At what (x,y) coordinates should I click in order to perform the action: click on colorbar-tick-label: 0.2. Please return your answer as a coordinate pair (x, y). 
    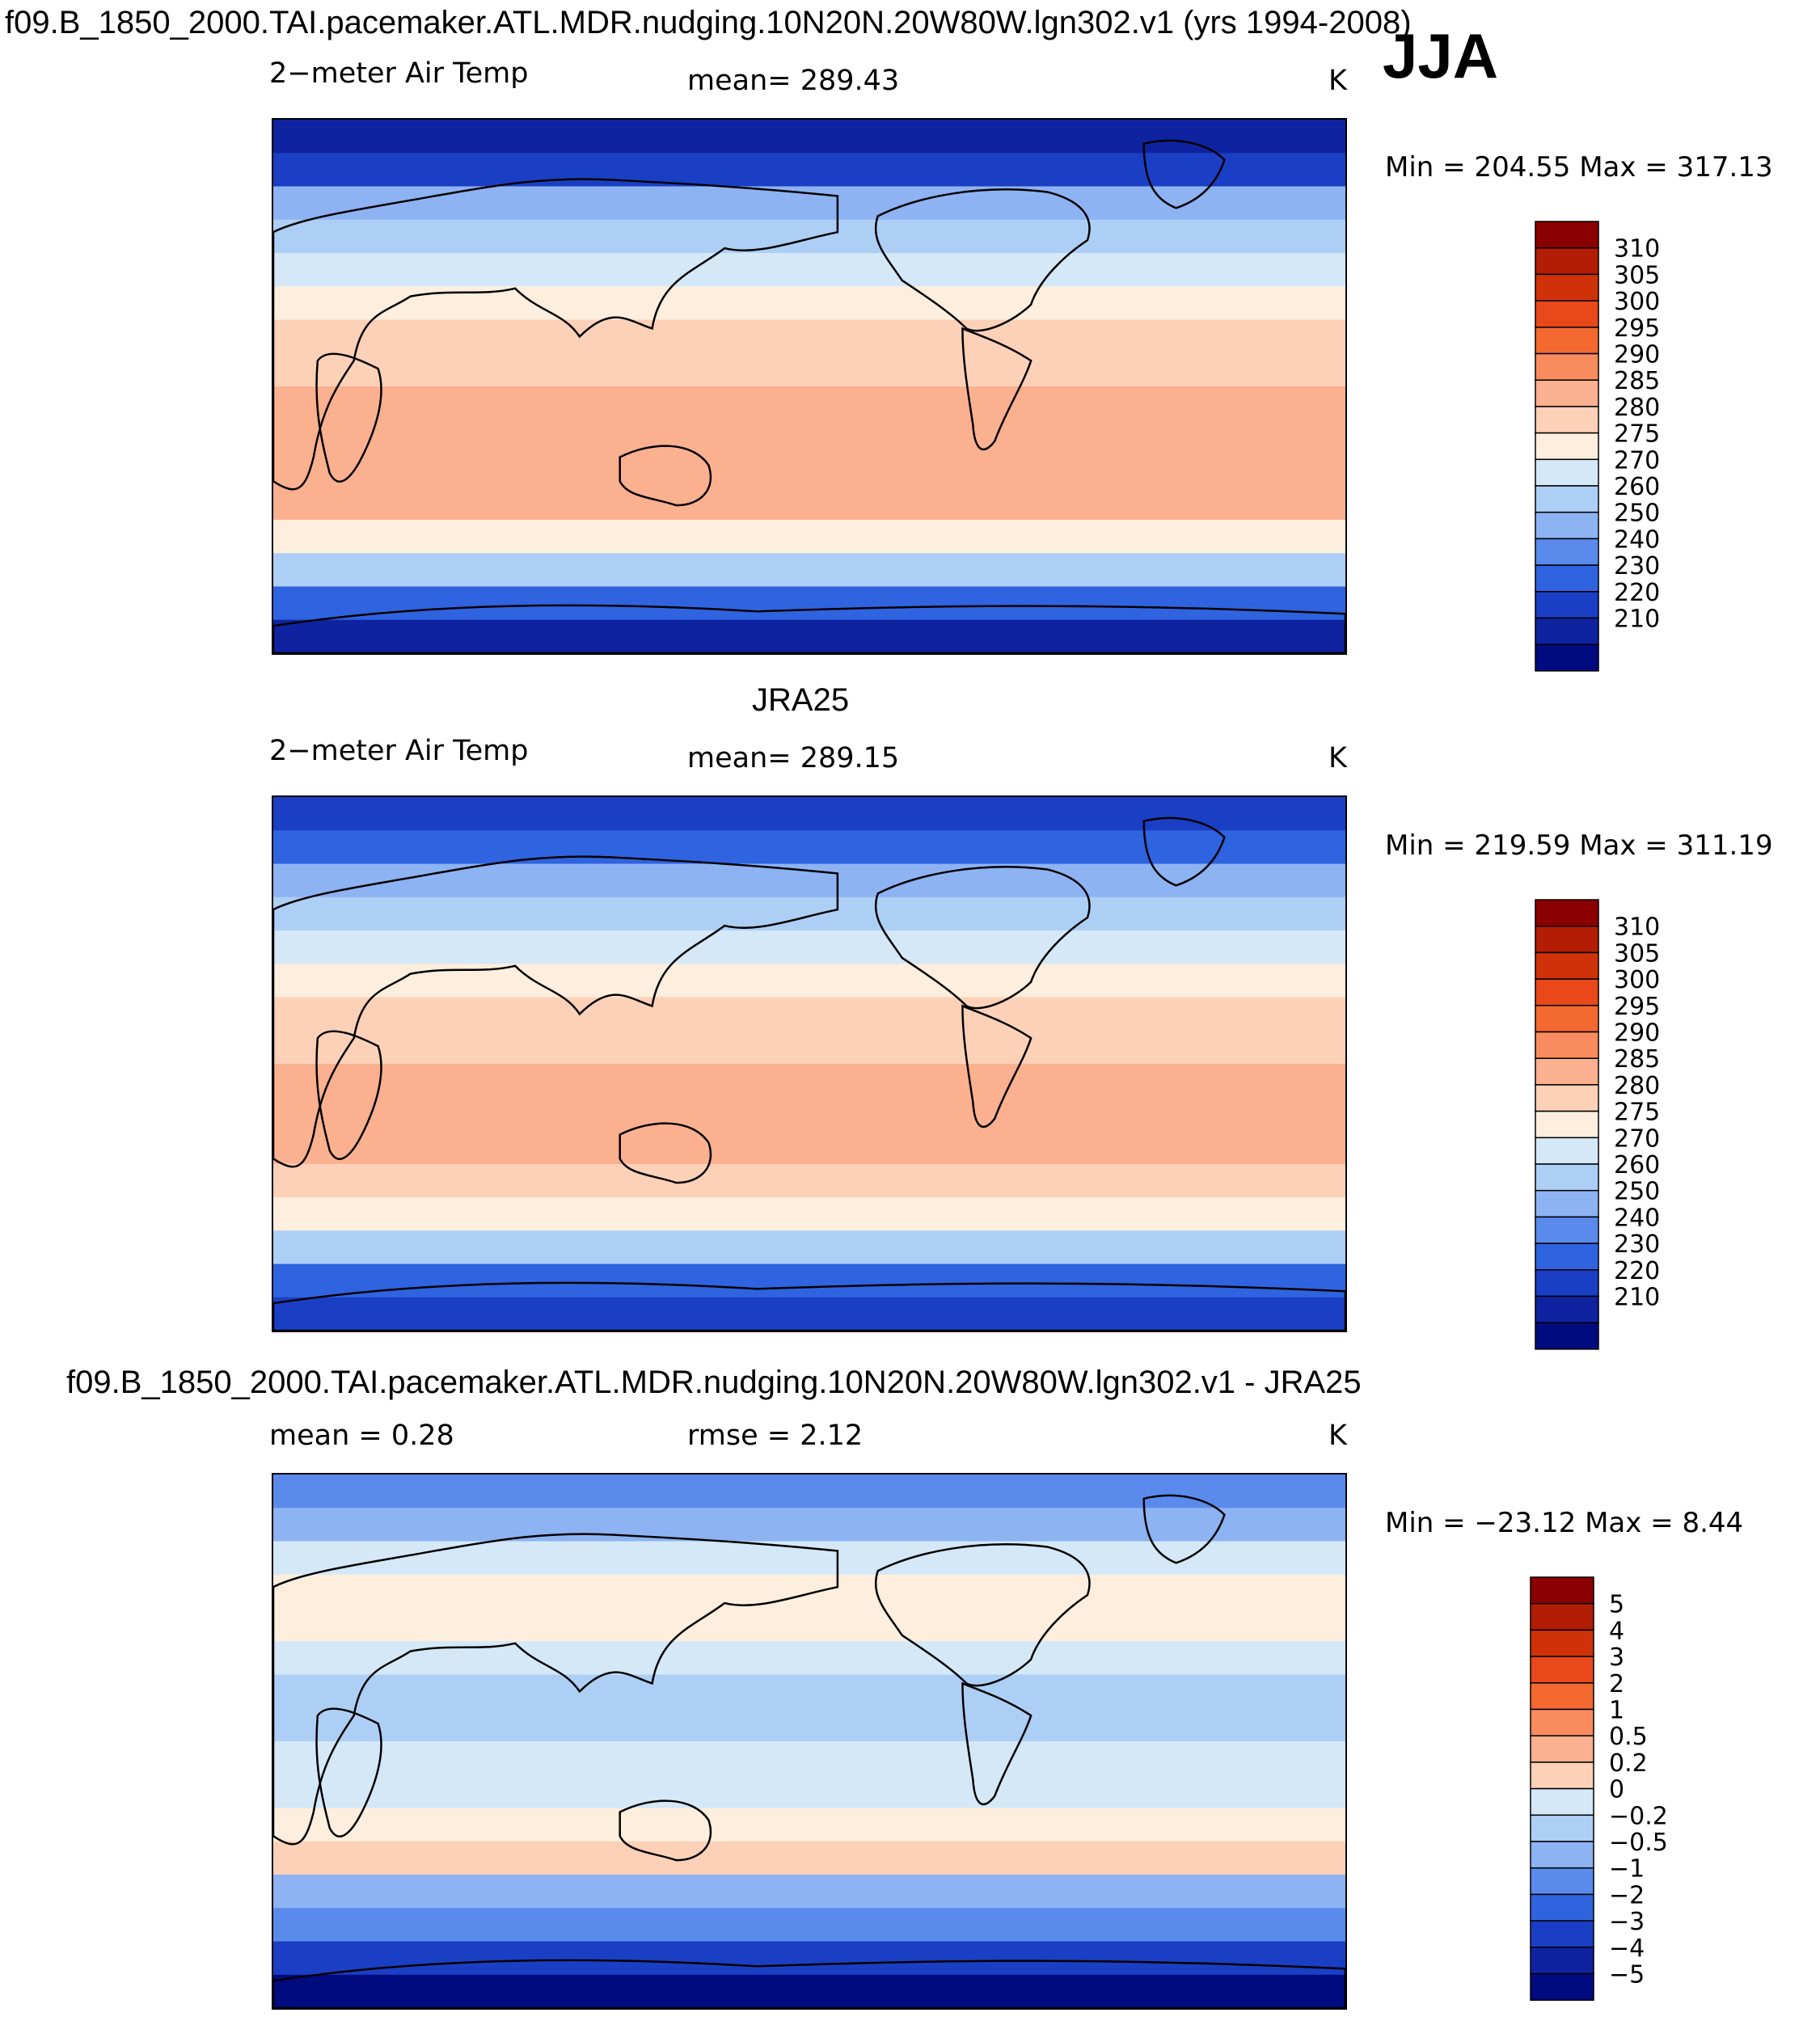
    Looking at the image, I should click on (1628, 1764).